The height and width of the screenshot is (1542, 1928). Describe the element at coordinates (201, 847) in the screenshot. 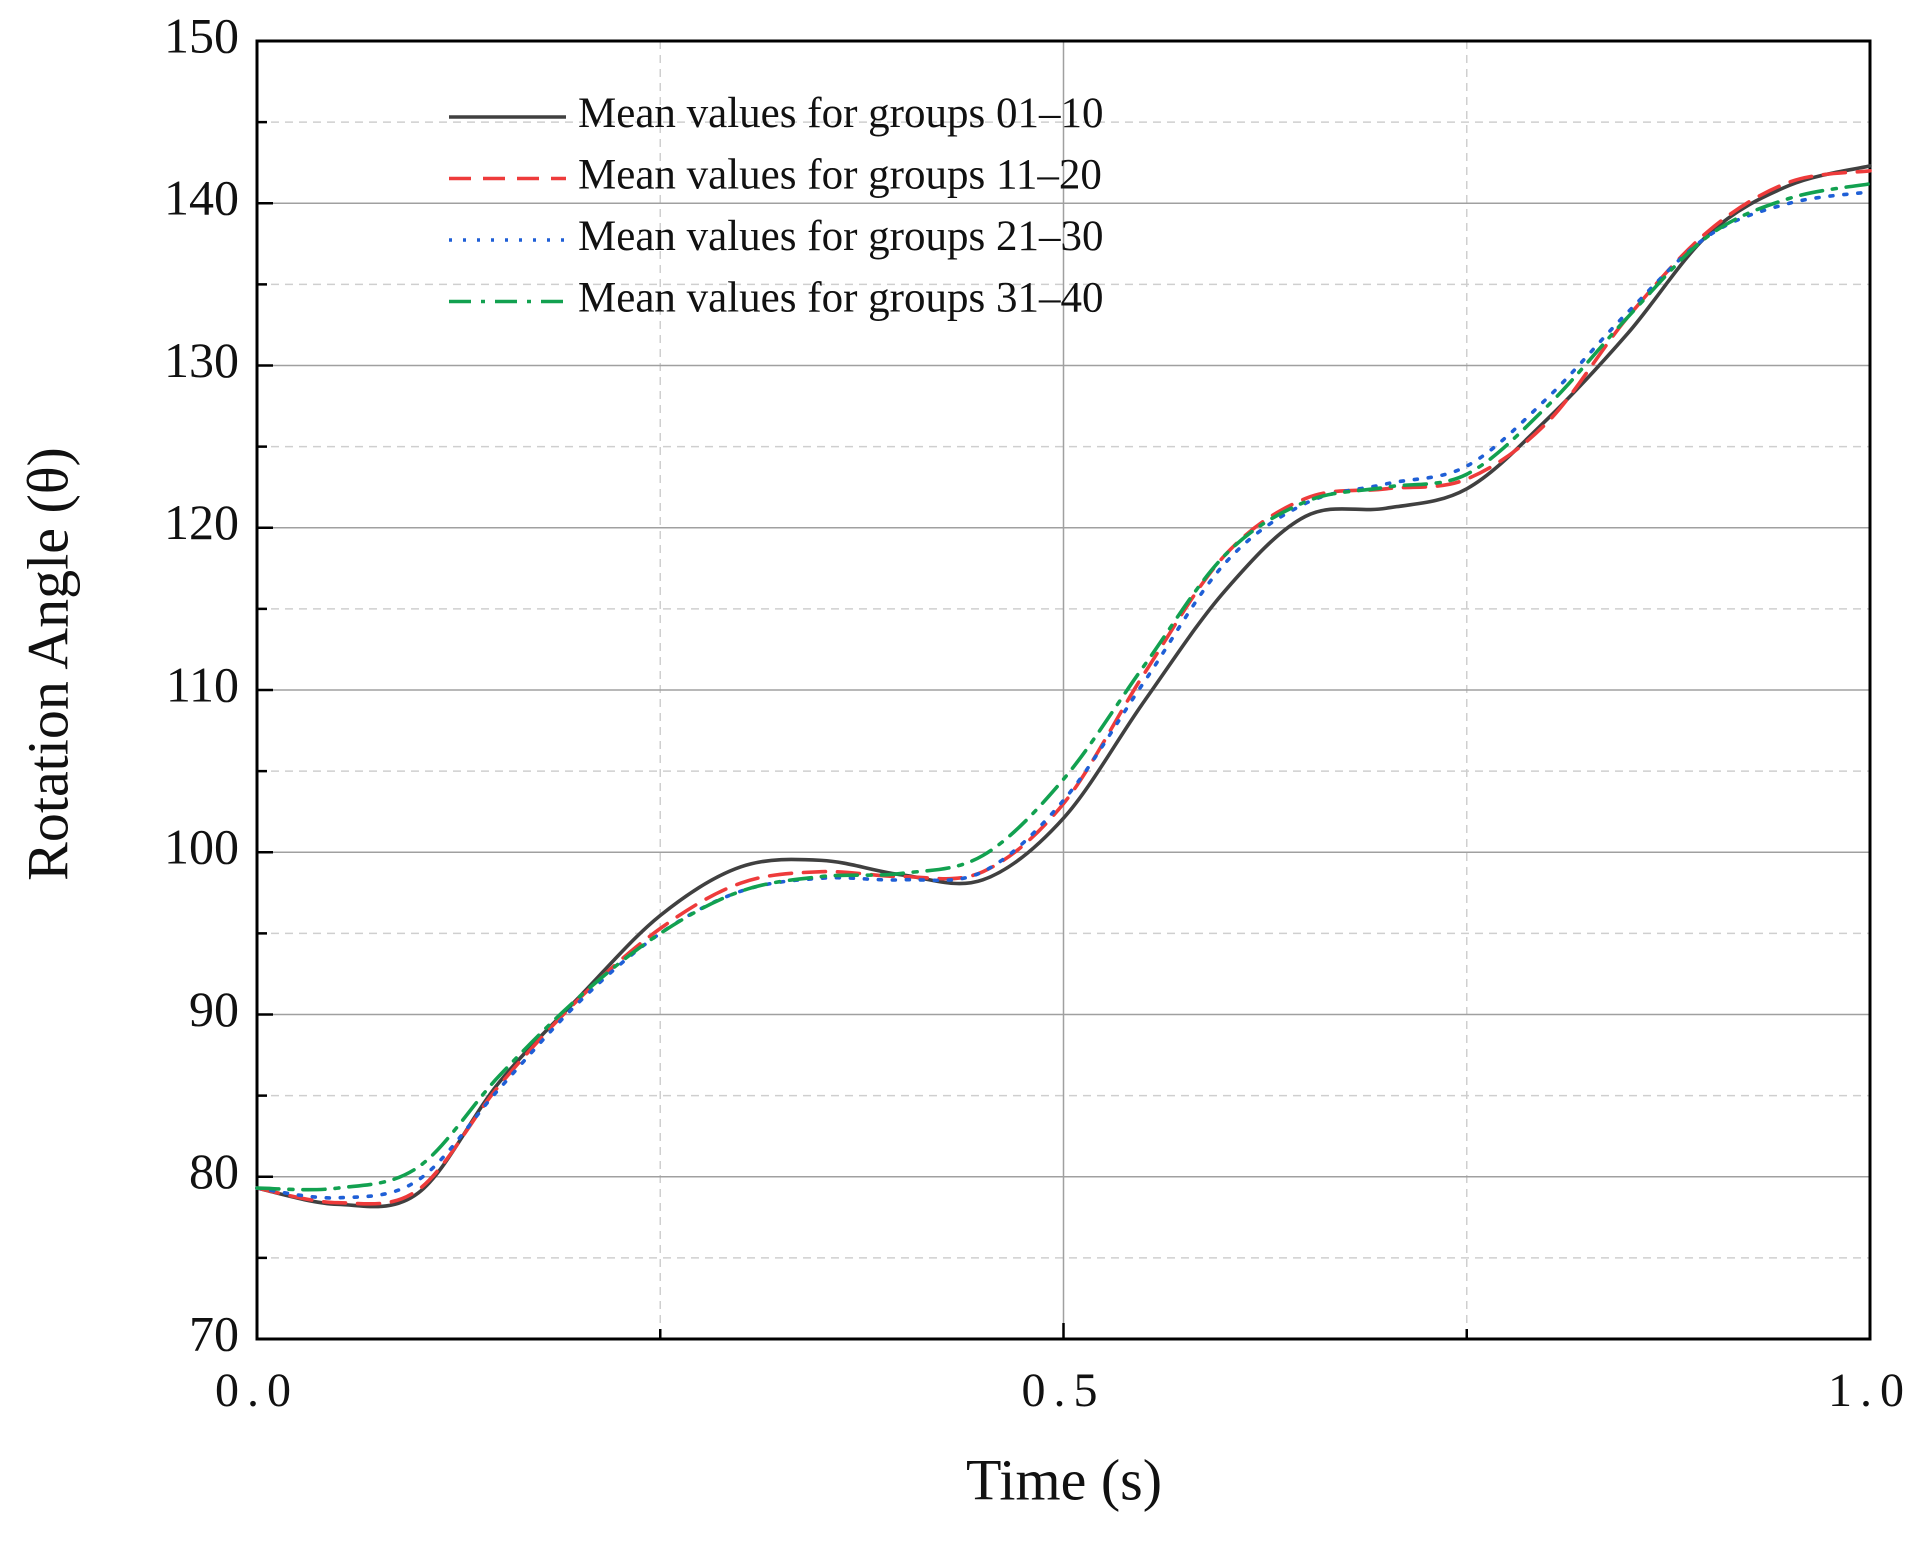

I see `y-tick-label: 100` at that location.